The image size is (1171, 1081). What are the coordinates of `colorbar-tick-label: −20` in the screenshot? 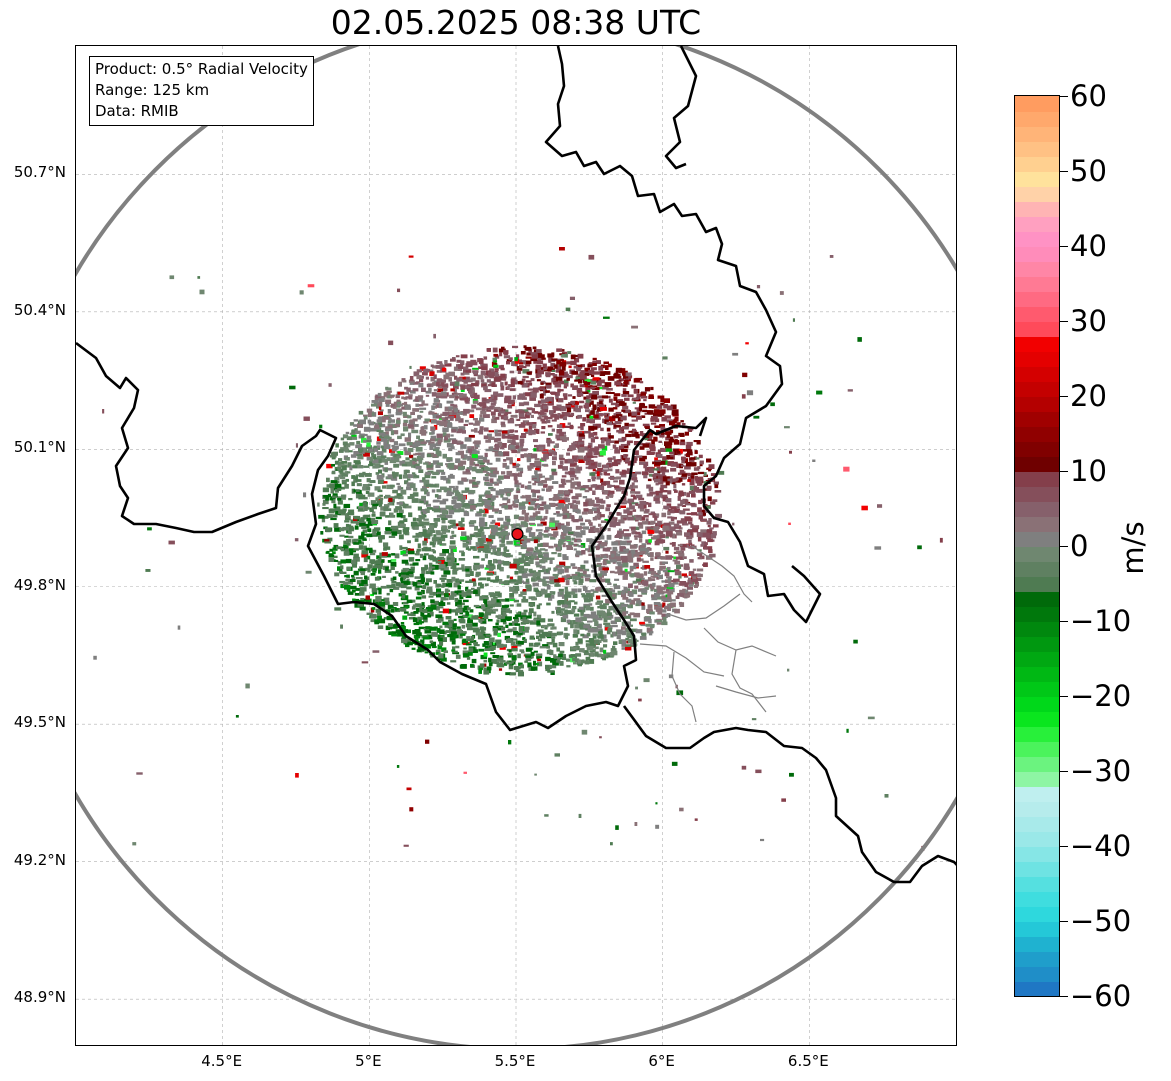 It's located at (1101, 696).